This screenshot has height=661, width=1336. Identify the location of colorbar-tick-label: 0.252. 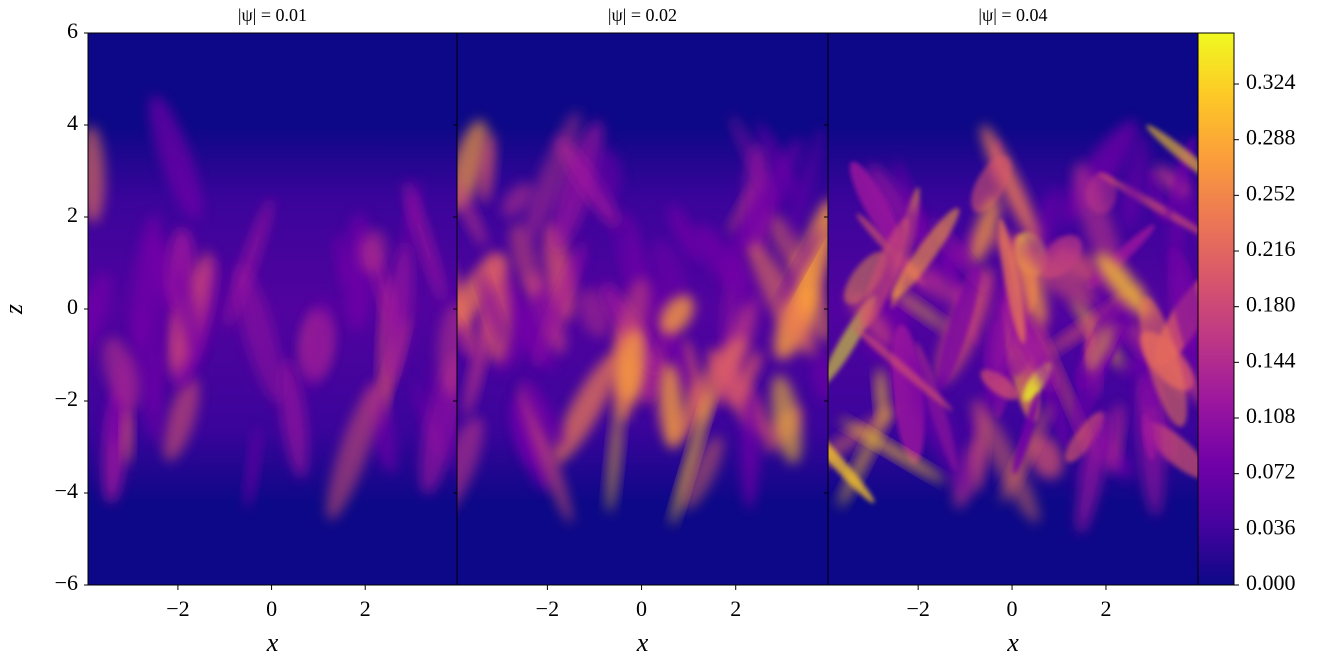
(1271, 192).